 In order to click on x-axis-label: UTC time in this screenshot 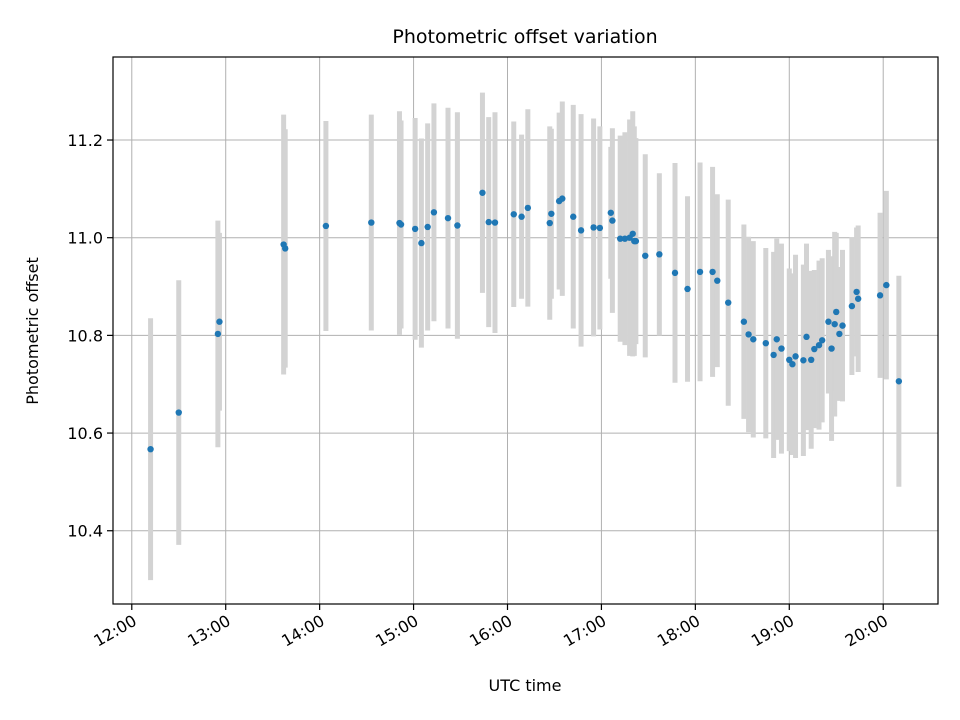, I will do `click(525, 685)`.